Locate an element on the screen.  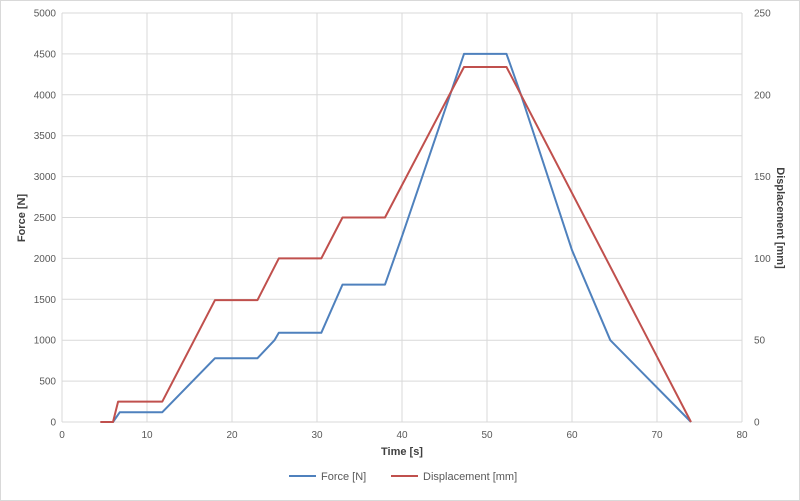
y2-tick-label: 200 is located at coordinates (762, 95).